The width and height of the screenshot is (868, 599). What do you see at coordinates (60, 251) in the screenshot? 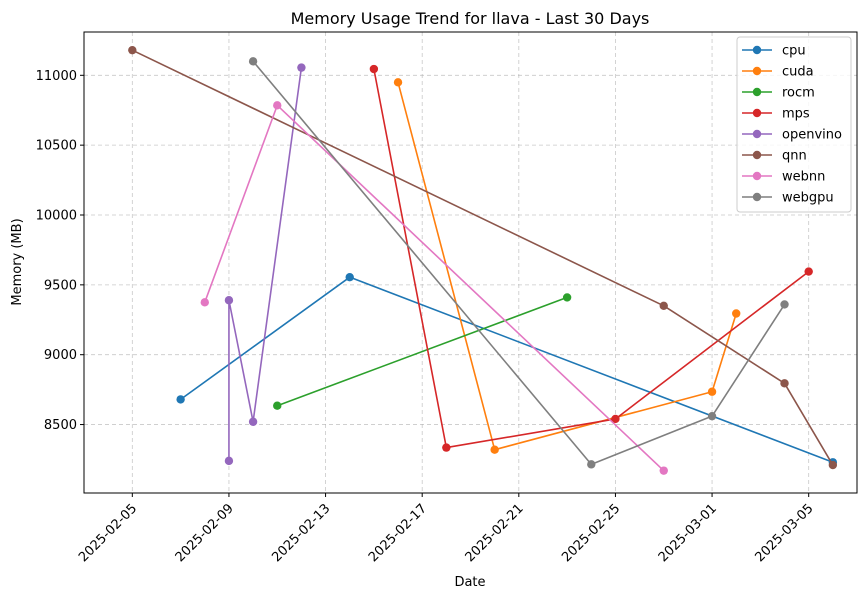
I see `y-axis: 8500 9000 9500 10000 10500 11000` at bounding box center [60, 251].